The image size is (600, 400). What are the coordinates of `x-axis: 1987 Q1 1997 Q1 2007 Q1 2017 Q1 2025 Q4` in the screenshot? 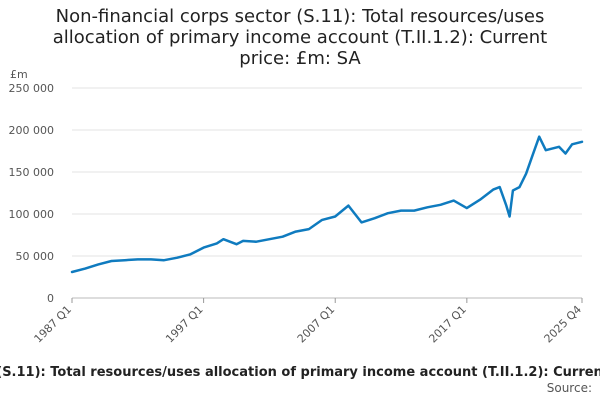 It's located at (308, 322).